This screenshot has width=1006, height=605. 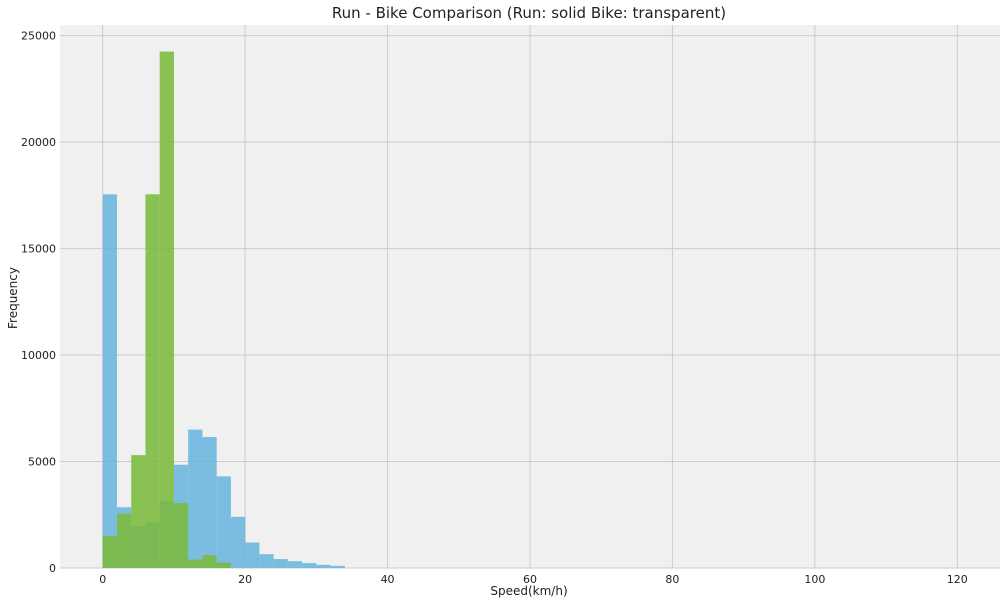 What do you see at coordinates (13, 298) in the screenshot?
I see `y-axis-label: Frequency` at bounding box center [13, 298].